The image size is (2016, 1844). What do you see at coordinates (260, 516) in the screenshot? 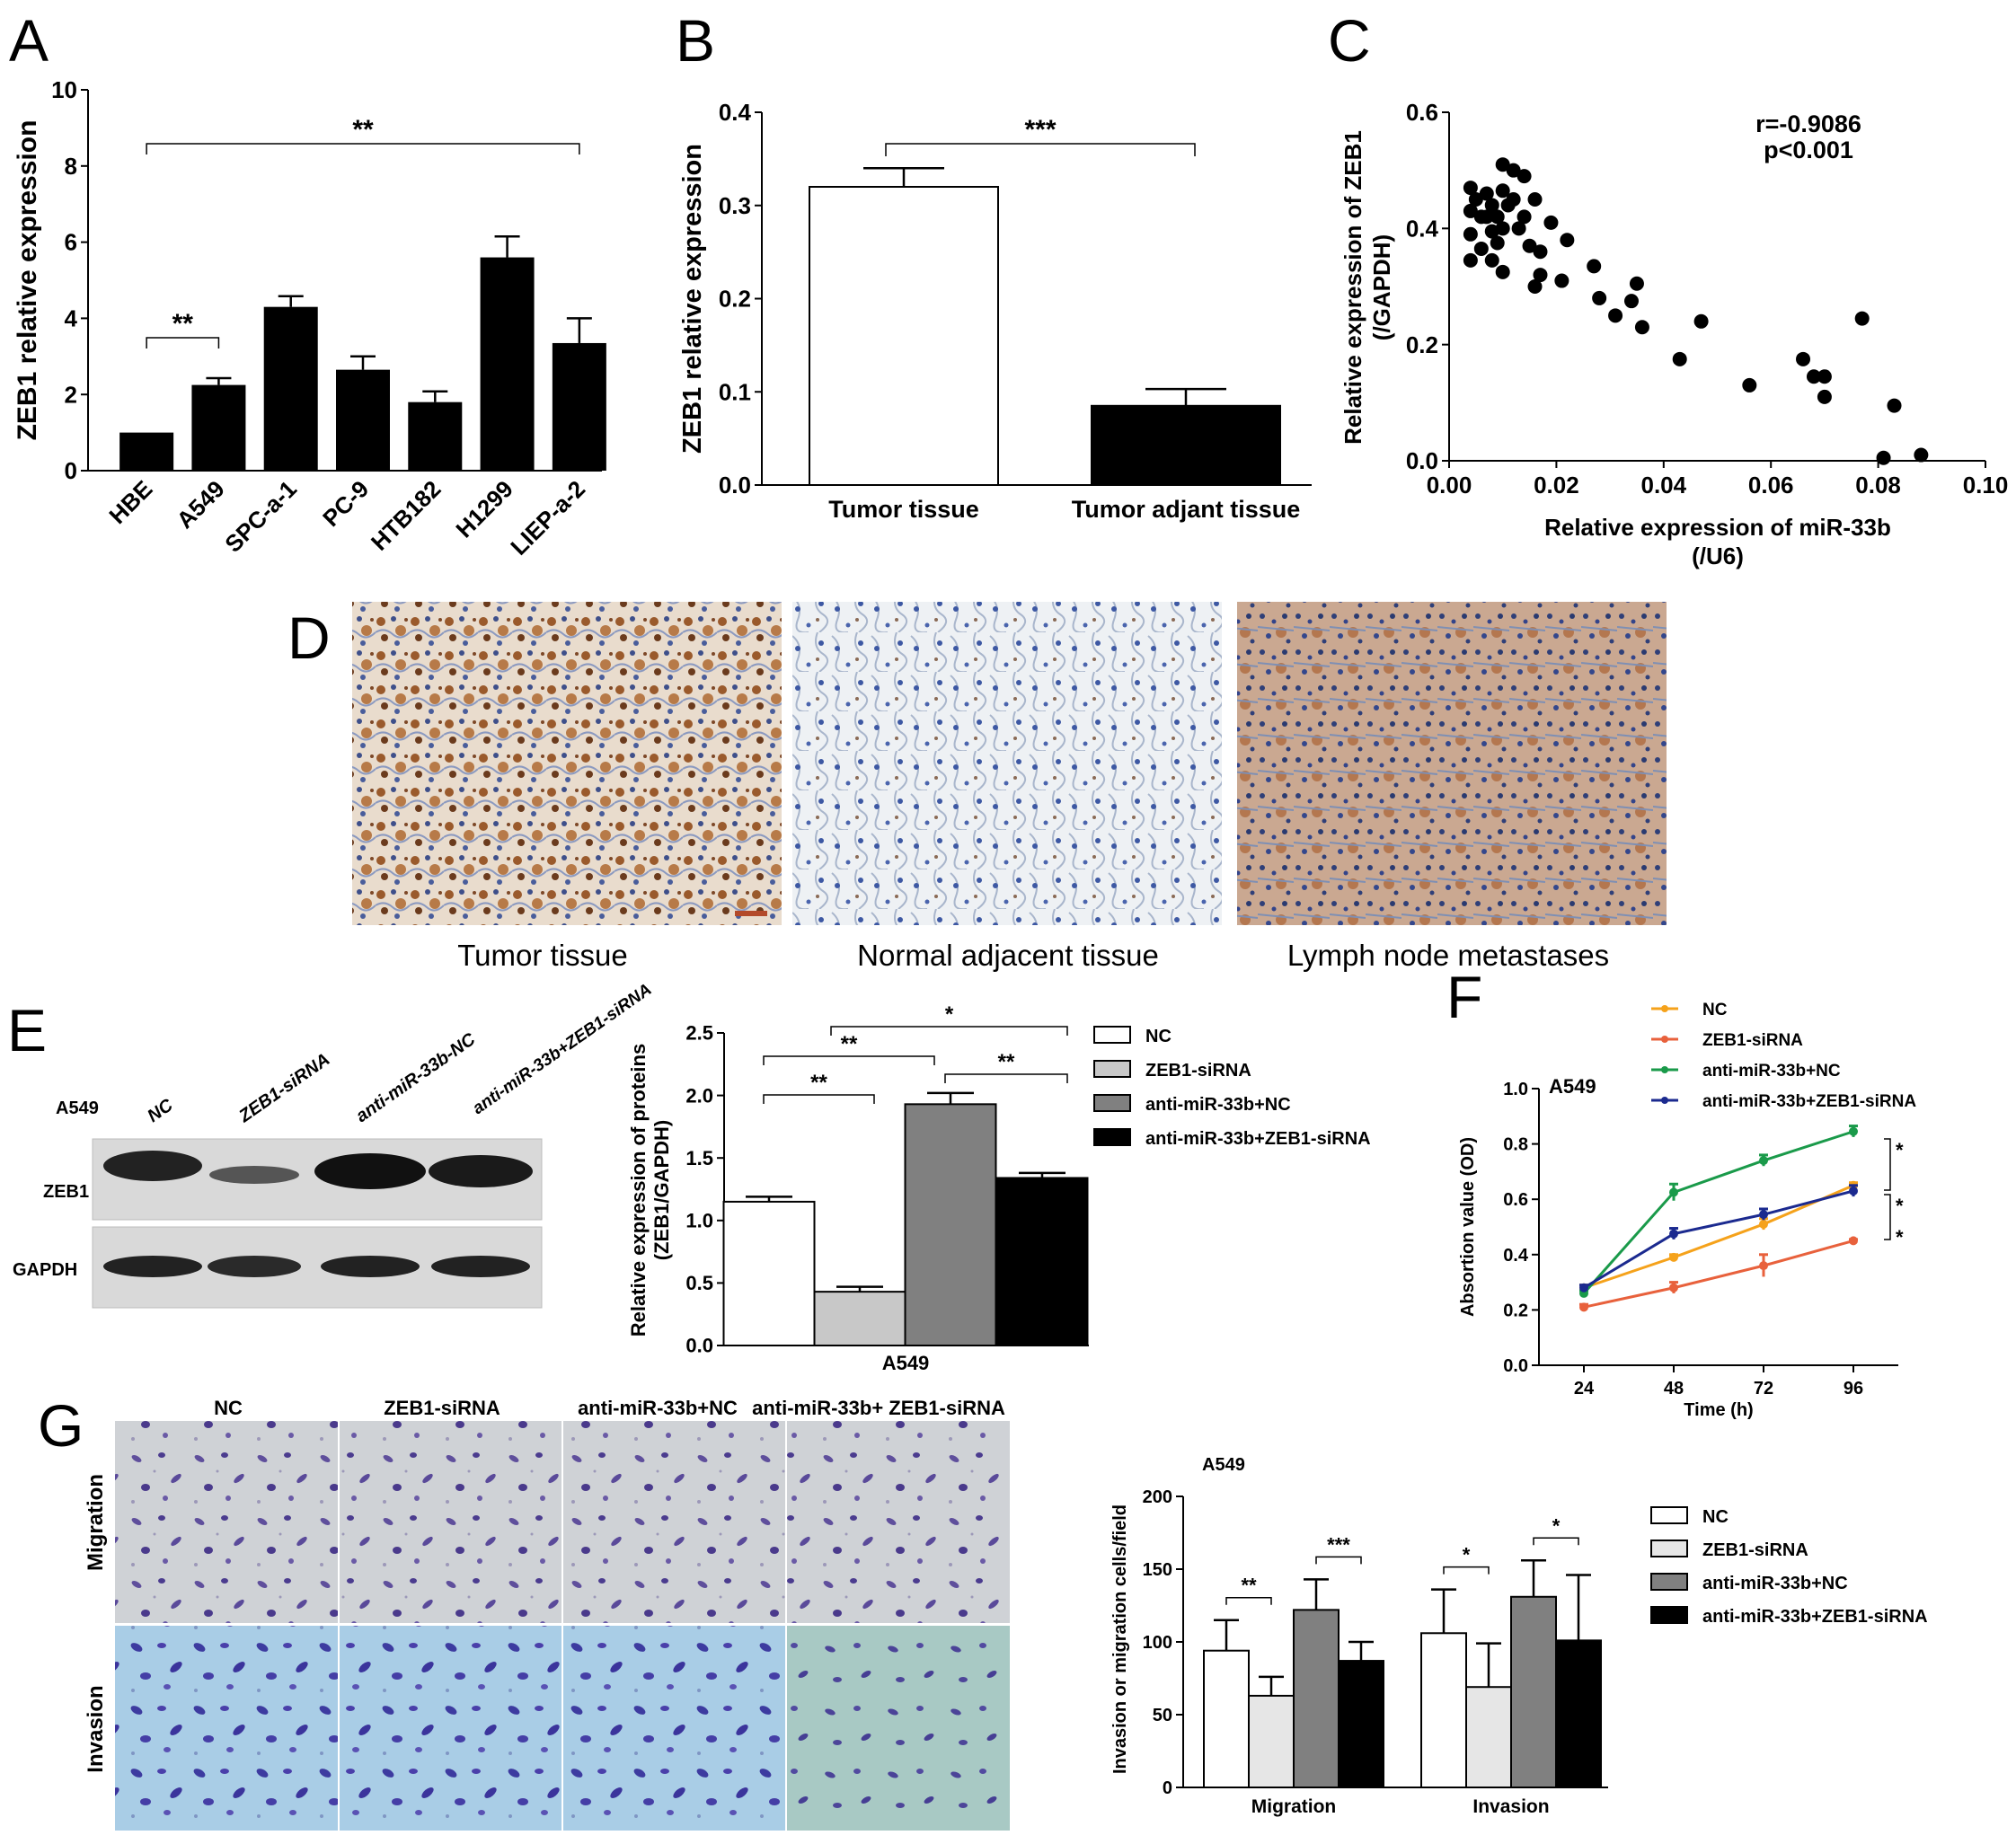
I see `chart-a-x-tick-label: SPC-a-1` at bounding box center [260, 516].